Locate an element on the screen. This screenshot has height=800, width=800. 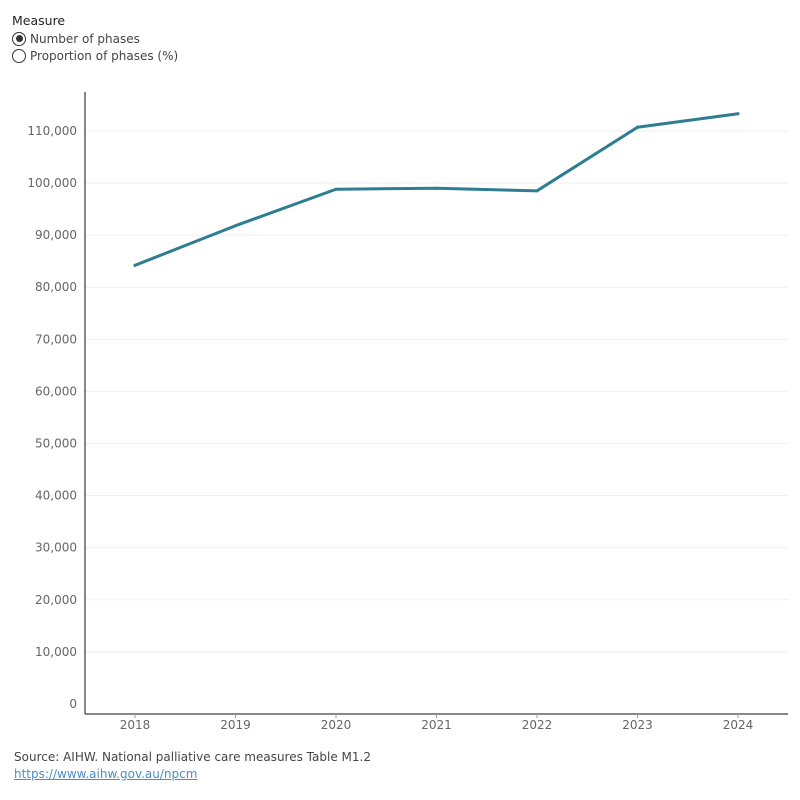
y-tick-label: 20,000 is located at coordinates (56, 600).